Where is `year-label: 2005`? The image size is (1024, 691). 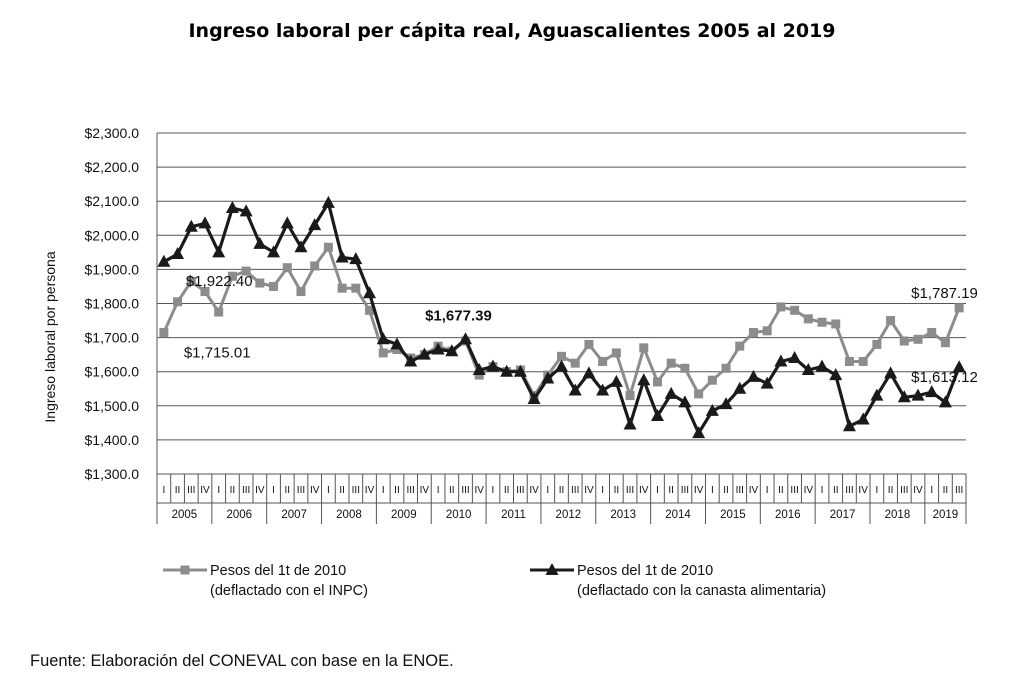
year-label: 2005 is located at coordinates (185, 515).